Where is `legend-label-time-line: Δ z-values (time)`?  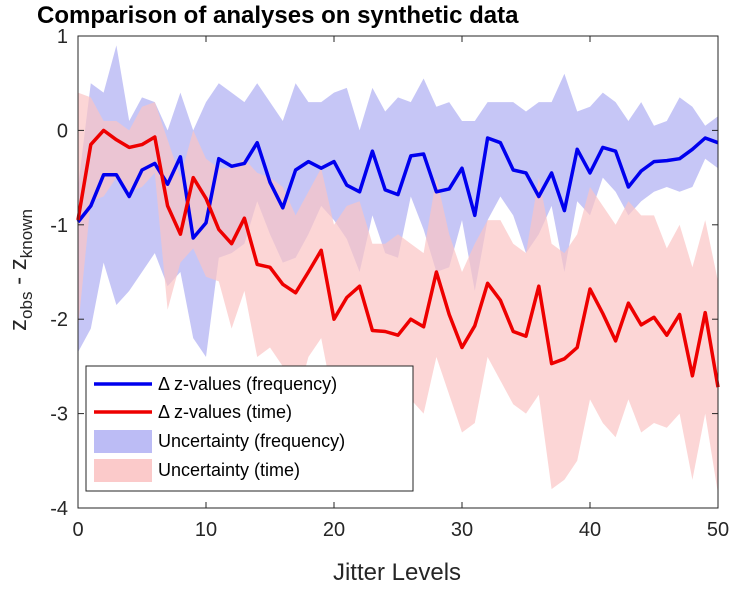
legend-label-time-line: Δ z-values (time) is located at coordinates (225, 412).